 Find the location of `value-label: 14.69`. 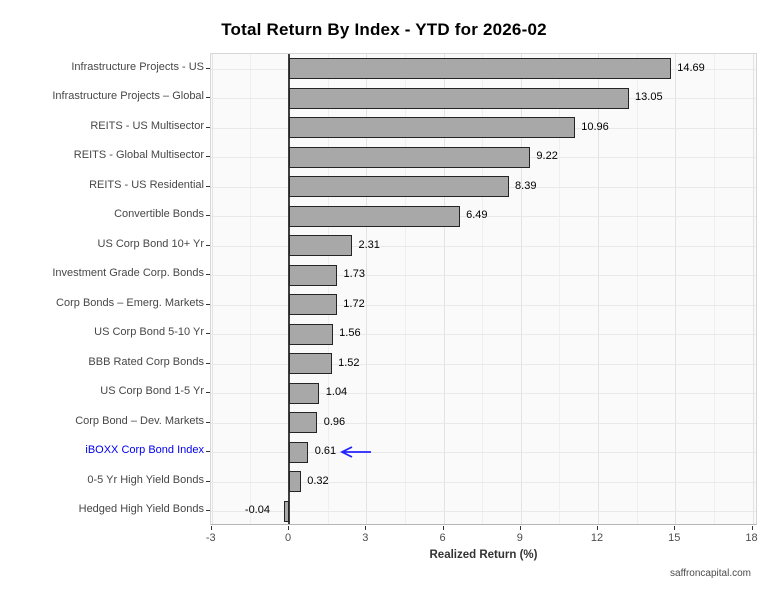

value-label: 14.69 is located at coordinates (691, 67).